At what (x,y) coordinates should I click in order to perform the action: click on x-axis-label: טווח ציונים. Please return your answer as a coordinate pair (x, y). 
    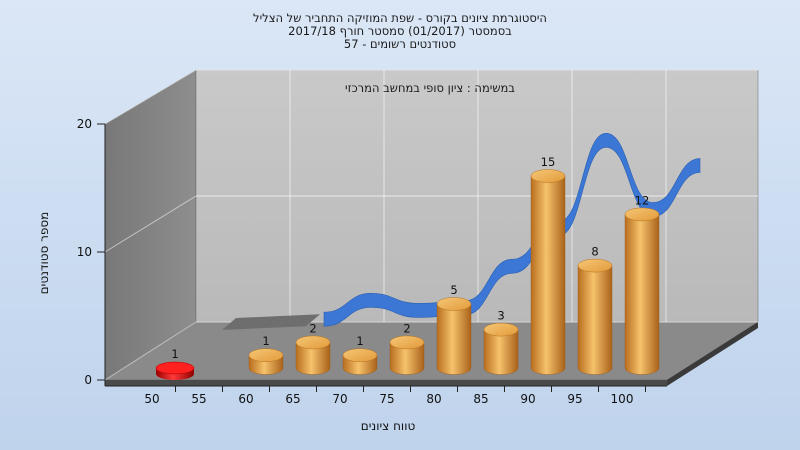
    Looking at the image, I should click on (388, 426).